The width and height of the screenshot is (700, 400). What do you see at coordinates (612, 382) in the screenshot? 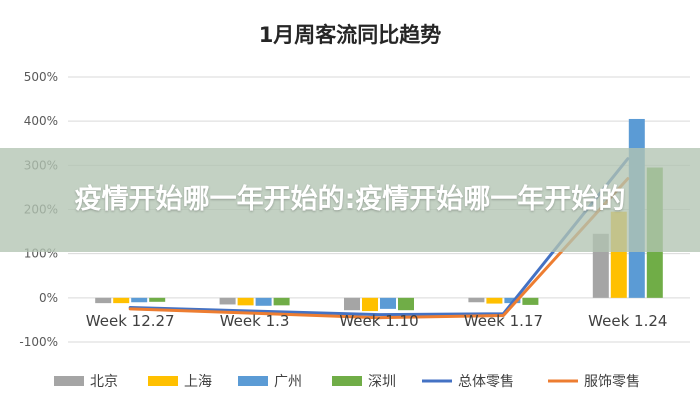
I see `legend-label: 服饰零售` at bounding box center [612, 382].